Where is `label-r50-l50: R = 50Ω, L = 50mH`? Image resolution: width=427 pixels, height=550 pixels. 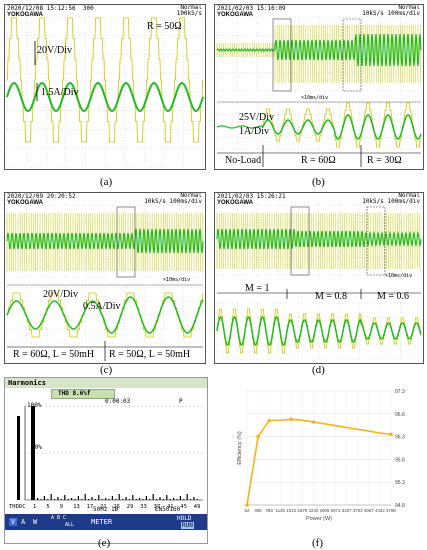 label-r50-l50: R = 50Ω, L = 50mH is located at coordinates (150, 354).